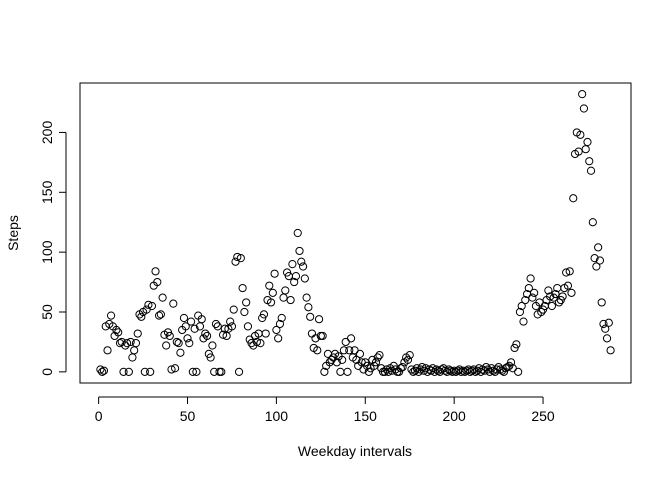  I want to click on y-tick-label: 100, so click(47, 252).